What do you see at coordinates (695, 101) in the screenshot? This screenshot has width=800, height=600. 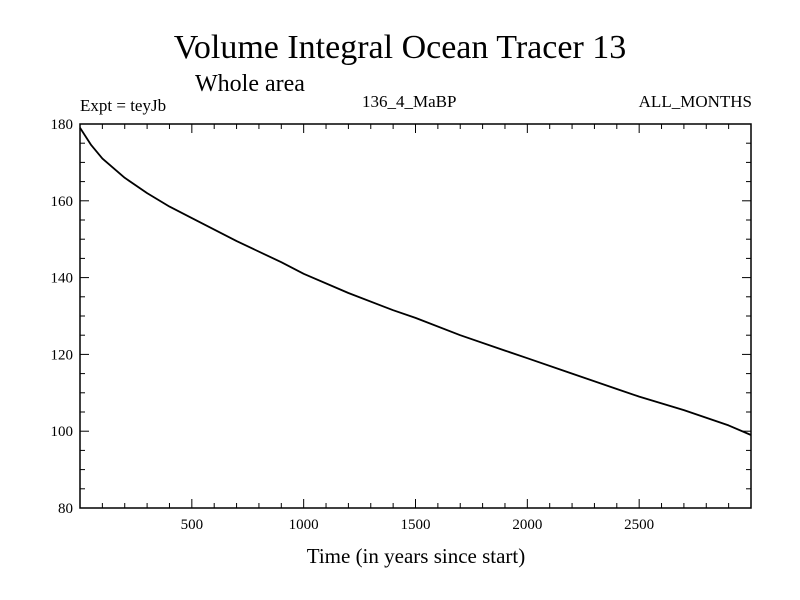 I see `months-label: ALL_MONTHS` at bounding box center [695, 101].